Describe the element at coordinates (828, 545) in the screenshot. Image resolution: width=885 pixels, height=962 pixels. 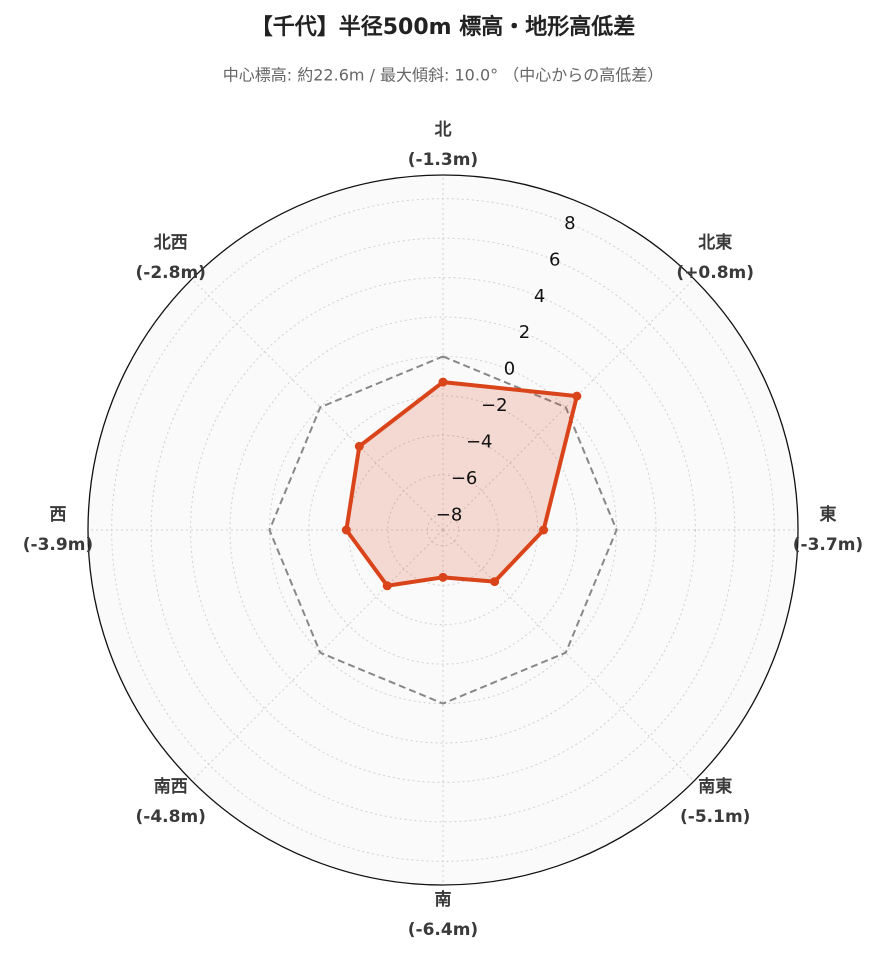
I see `value-label: (-3.7m)` at that location.